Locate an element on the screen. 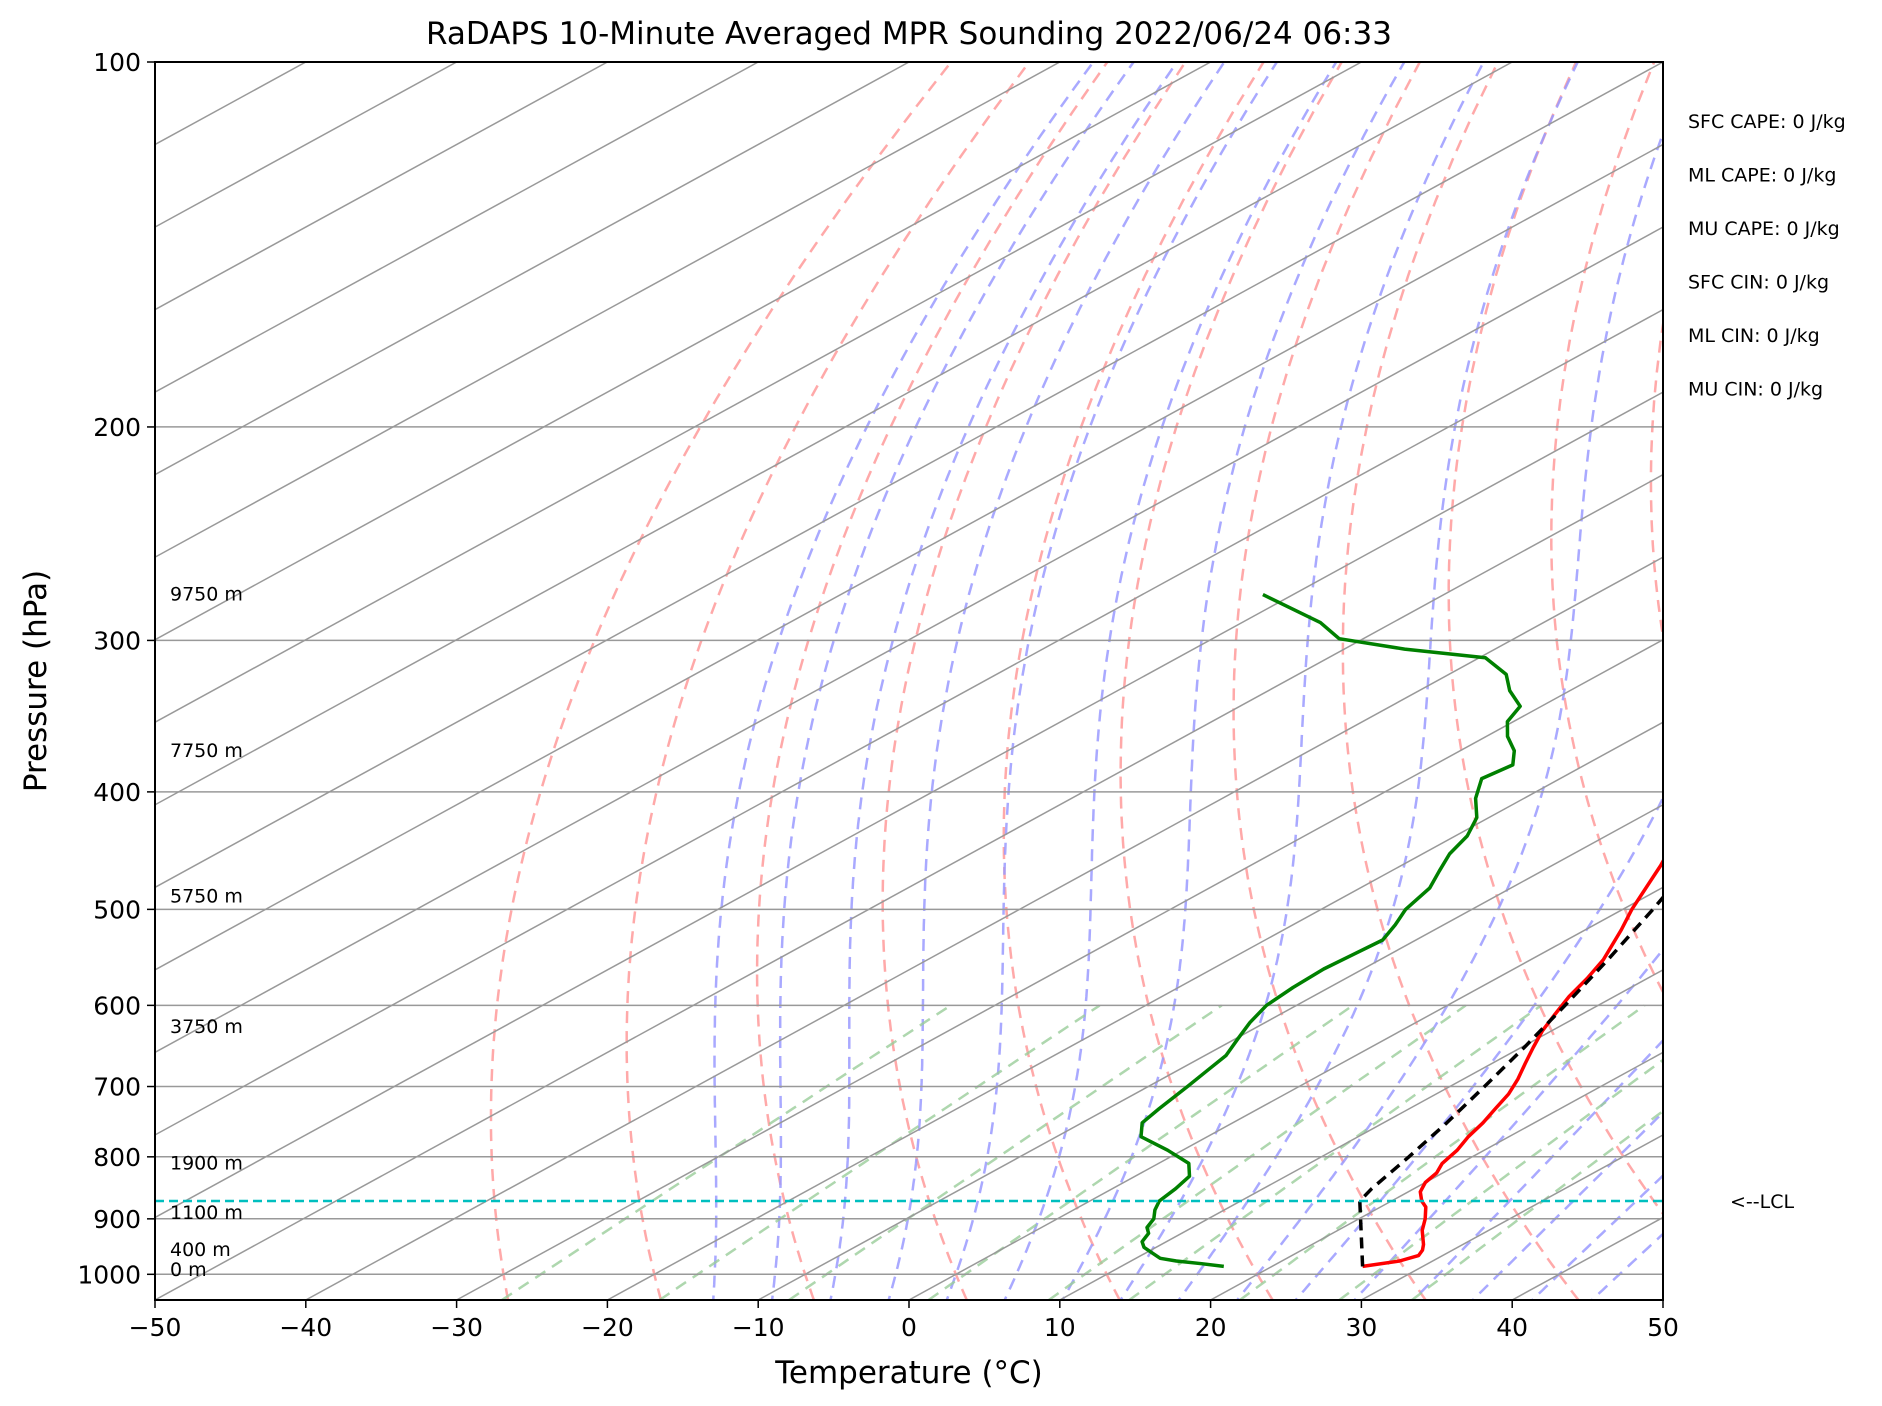  height-label: 3750 m is located at coordinates (206, 1027).